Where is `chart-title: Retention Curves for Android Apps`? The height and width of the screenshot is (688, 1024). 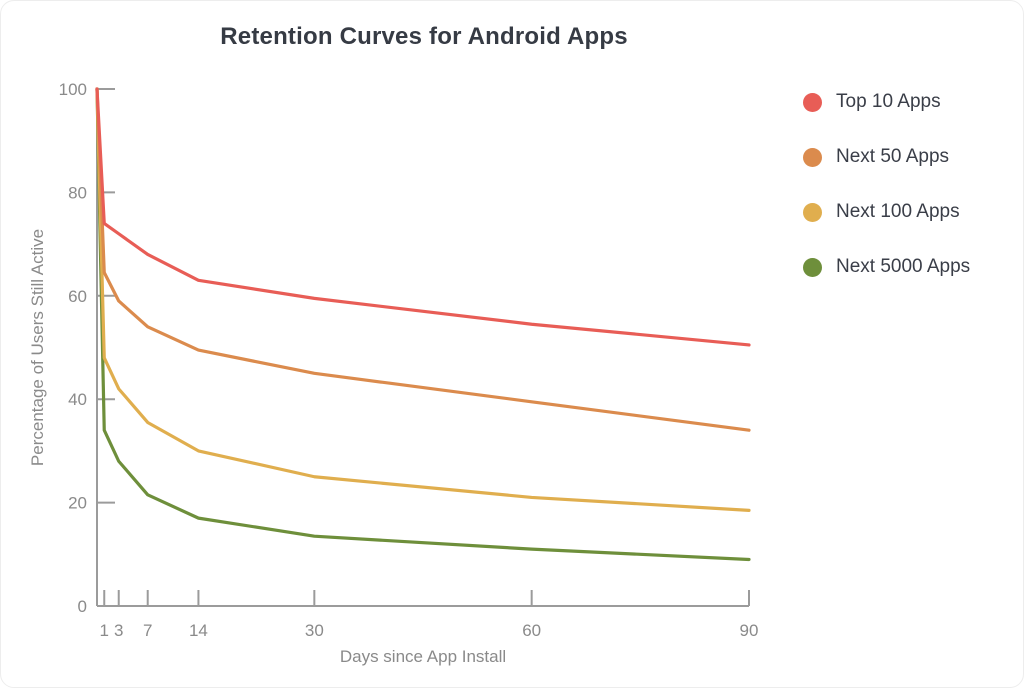
chart-title: Retention Curves for Android Apps is located at coordinates (424, 36).